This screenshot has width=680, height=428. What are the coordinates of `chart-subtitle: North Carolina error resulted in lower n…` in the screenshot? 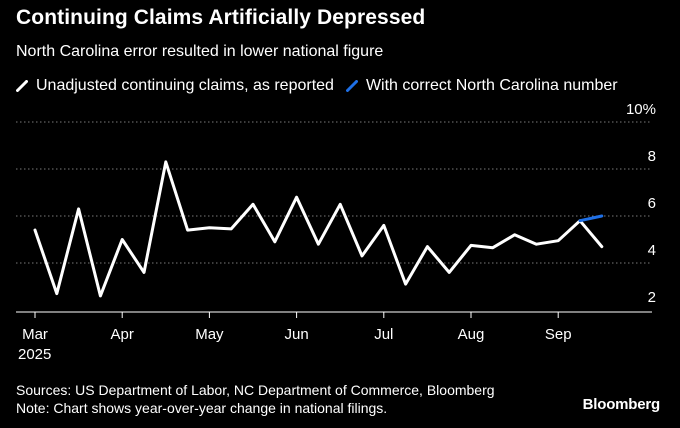 It's located at (200, 51).